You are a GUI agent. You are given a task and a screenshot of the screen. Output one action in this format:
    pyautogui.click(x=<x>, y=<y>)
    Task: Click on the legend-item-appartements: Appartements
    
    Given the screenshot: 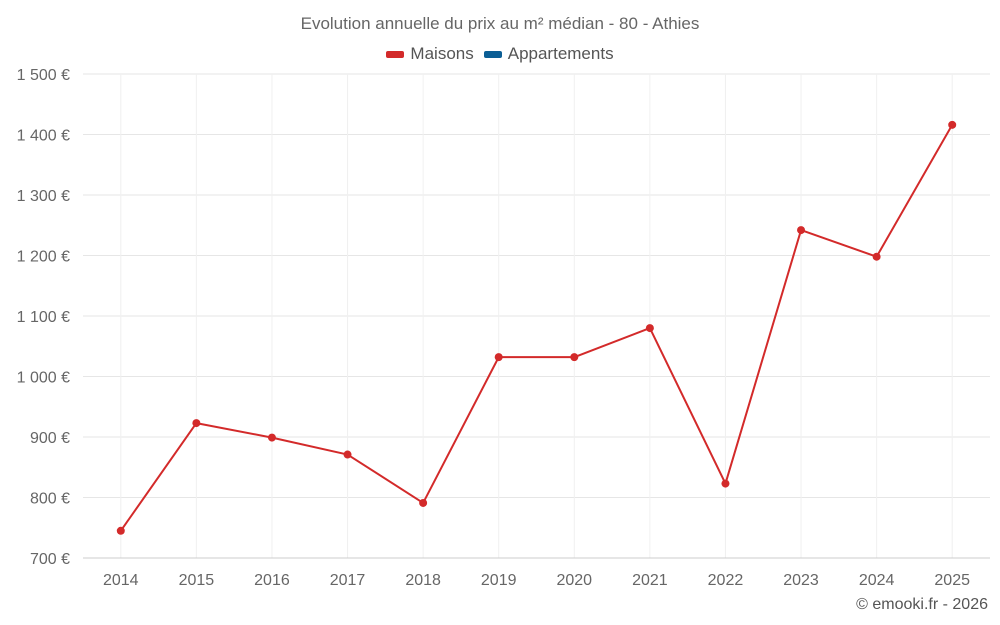 What is the action you would take?
    pyautogui.click(x=548, y=54)
    